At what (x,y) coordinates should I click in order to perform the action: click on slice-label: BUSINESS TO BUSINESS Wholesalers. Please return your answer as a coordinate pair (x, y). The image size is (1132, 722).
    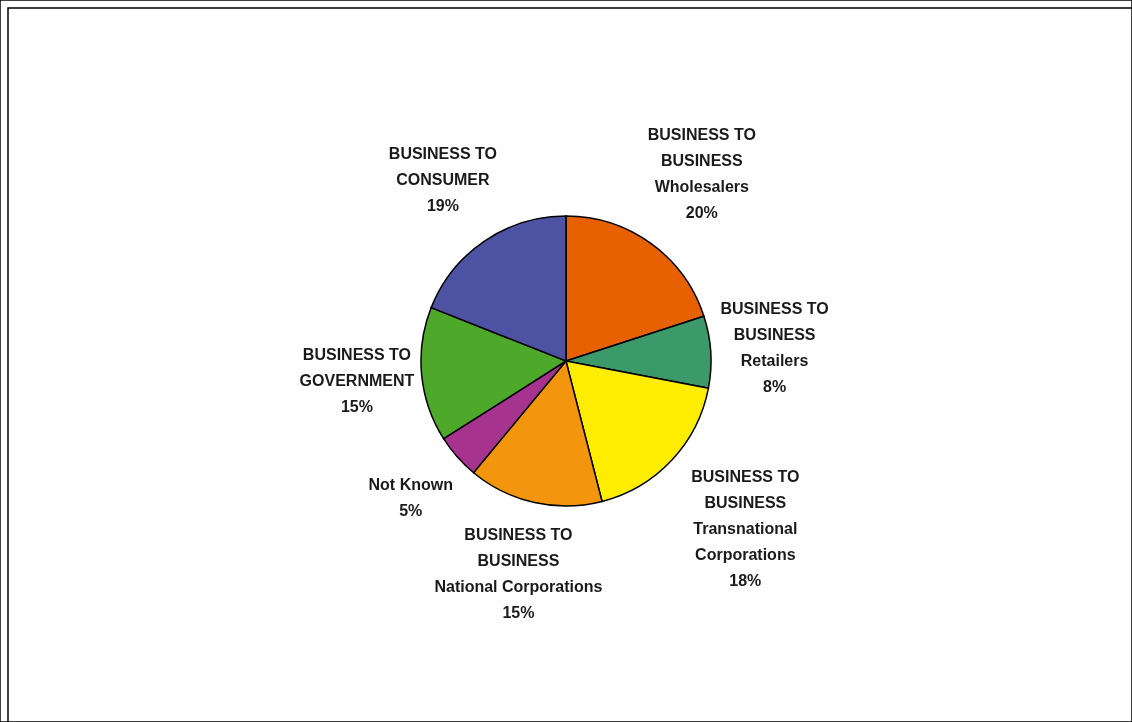
    Looking at the image, I should click on (701, 161).